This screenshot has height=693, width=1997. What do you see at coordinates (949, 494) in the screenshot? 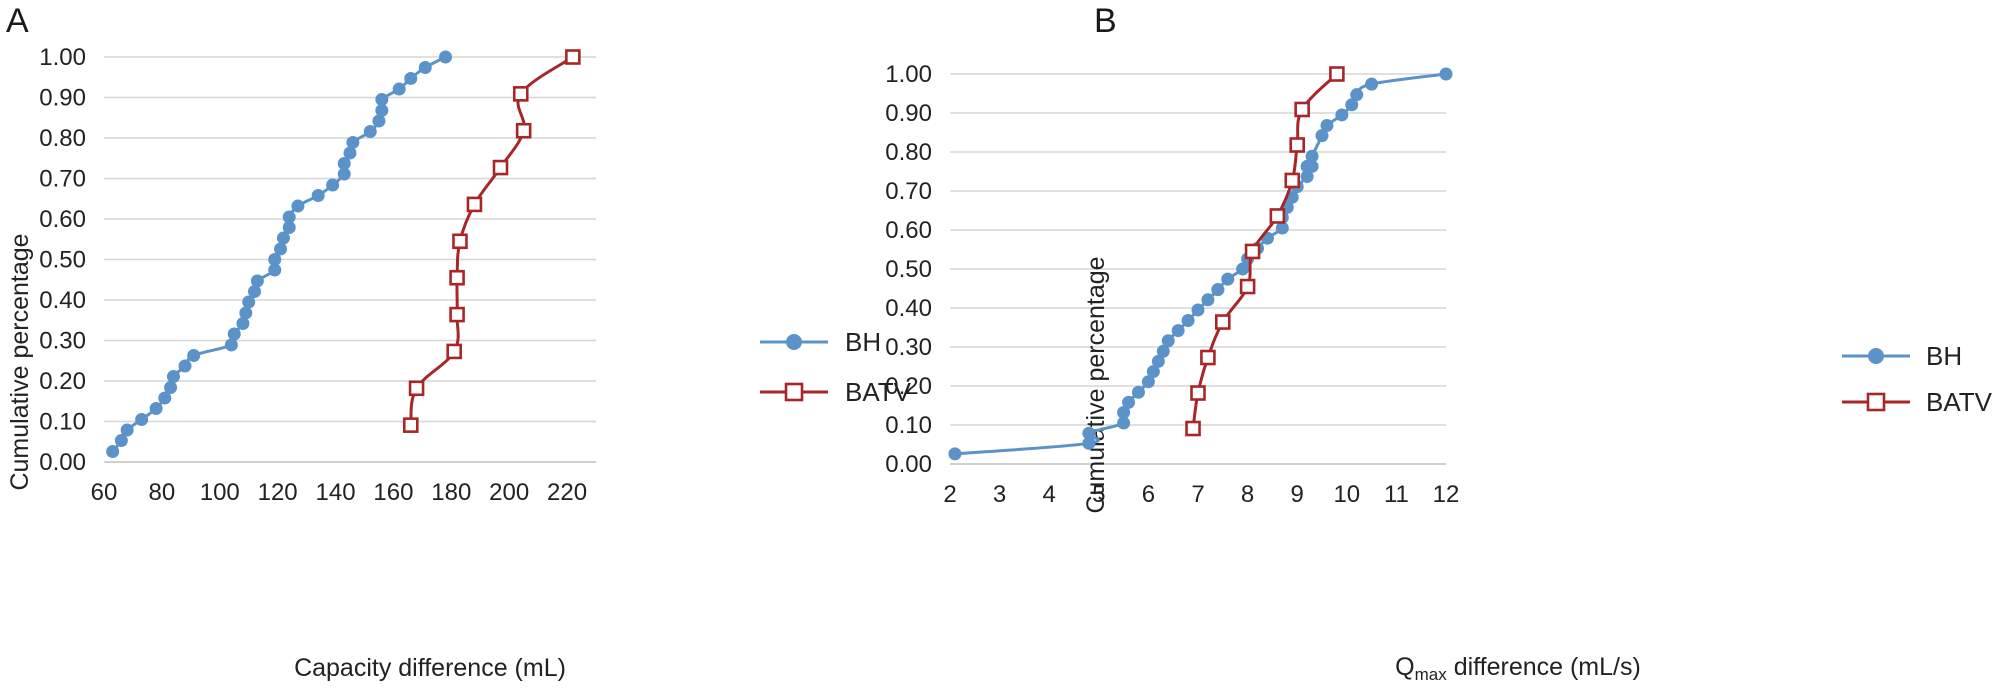
I see `x-tick-label: 2` at bounding box center [949, 494].